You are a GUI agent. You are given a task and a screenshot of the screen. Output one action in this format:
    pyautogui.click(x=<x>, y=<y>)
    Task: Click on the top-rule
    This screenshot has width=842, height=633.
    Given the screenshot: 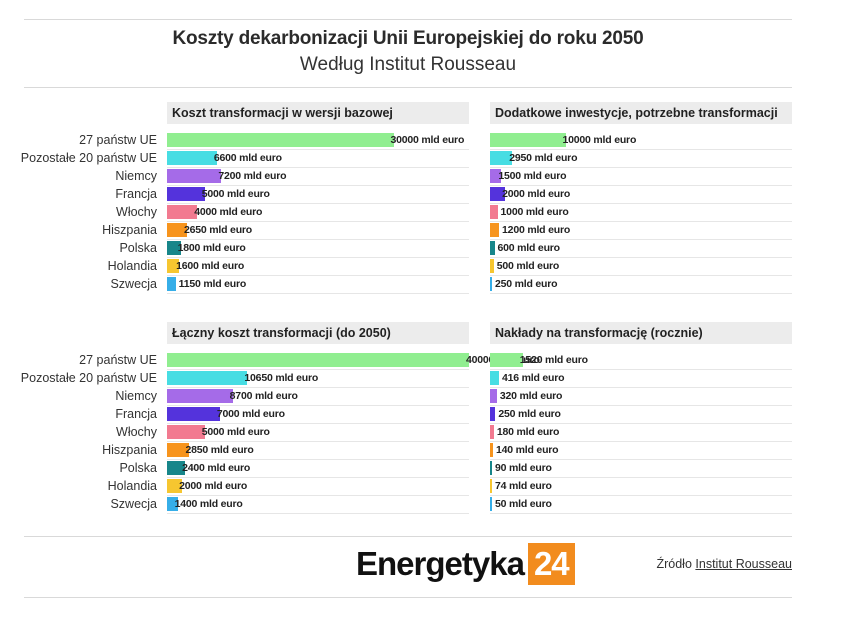 What is the action you would take?
    pyautogui.click(x=408, y=19)
    